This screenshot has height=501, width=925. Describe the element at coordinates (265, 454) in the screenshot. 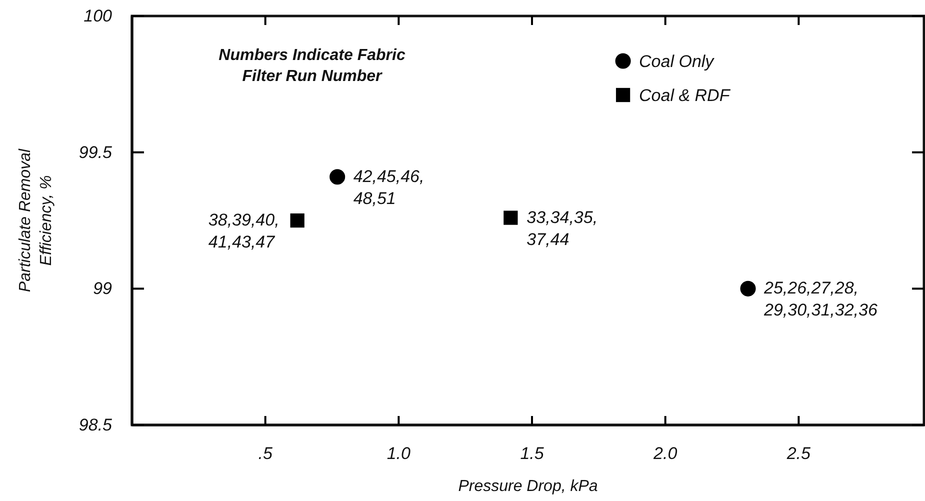

I see `x-tick-label: .5` at that location.